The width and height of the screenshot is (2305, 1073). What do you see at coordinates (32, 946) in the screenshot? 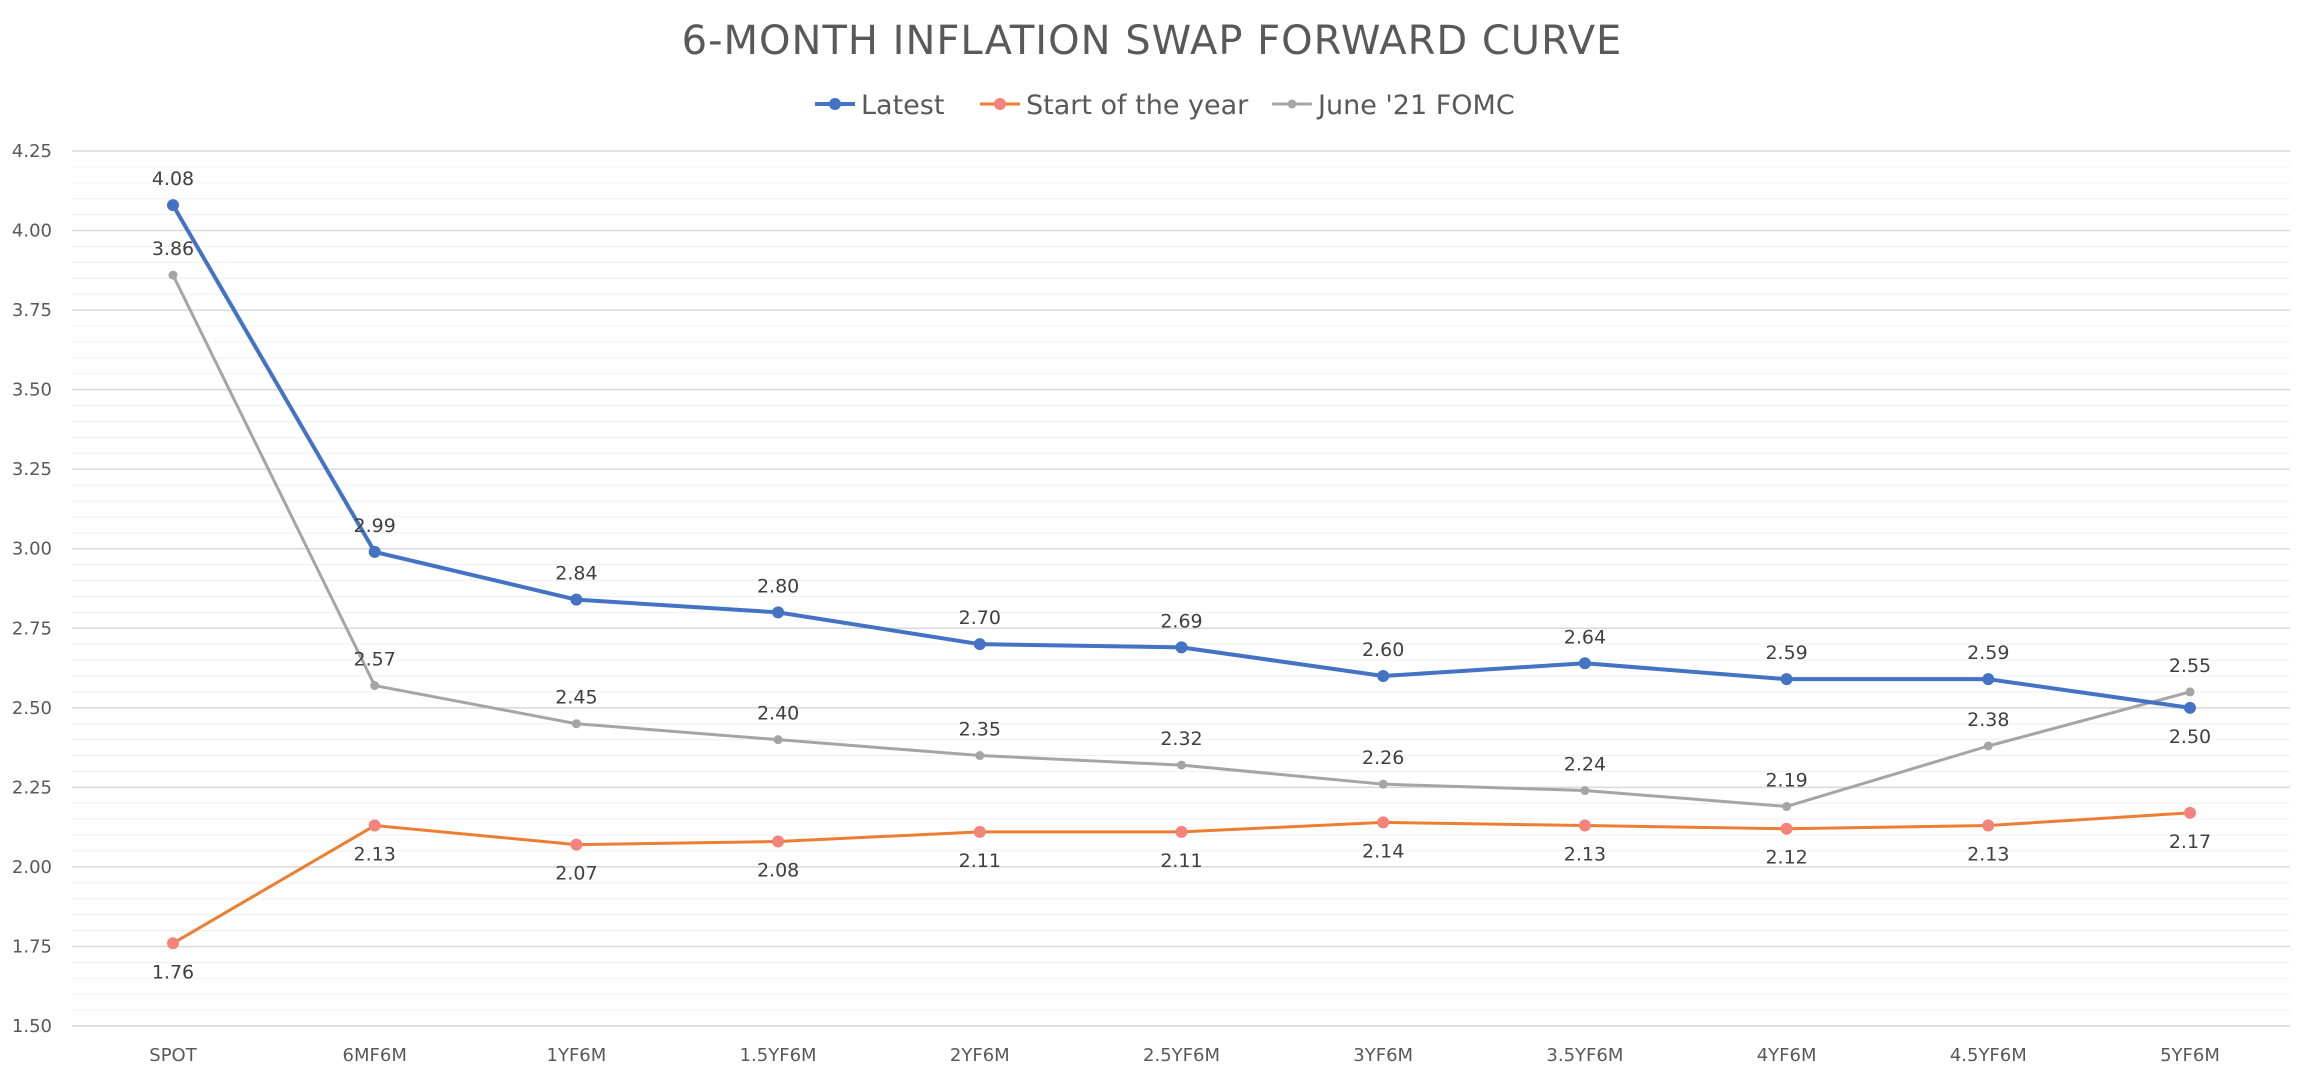
I see `y-tick-label: 1.75` at bounding box center [32, 946].